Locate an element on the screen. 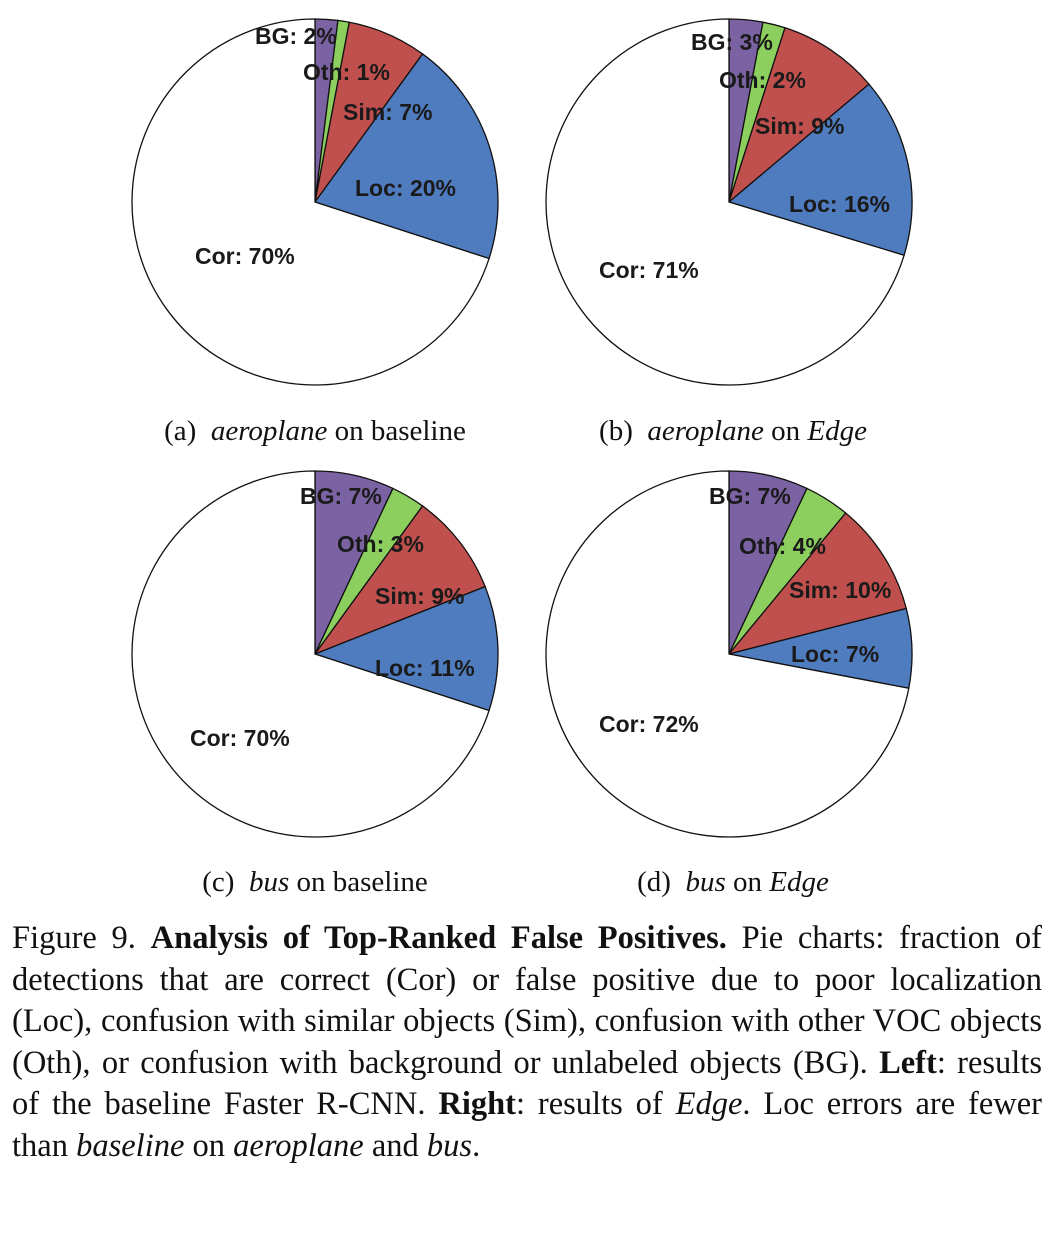 Image resolution: width=1056 pixels, height=1260 pixels. subcaption-b: (b) aeroplane on Edge is located at coordinates (733, 431).